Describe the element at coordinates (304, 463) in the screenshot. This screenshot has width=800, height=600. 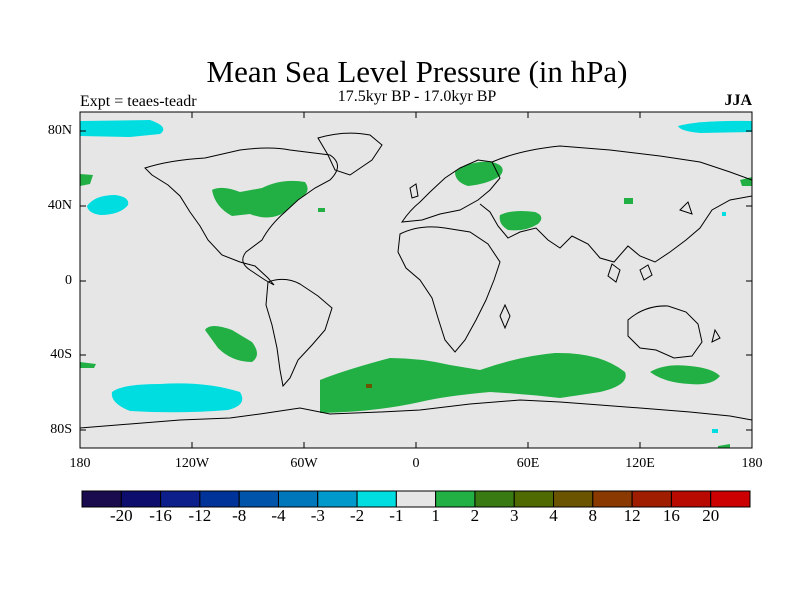
I see `lon-label-60w: 60W` at that location.